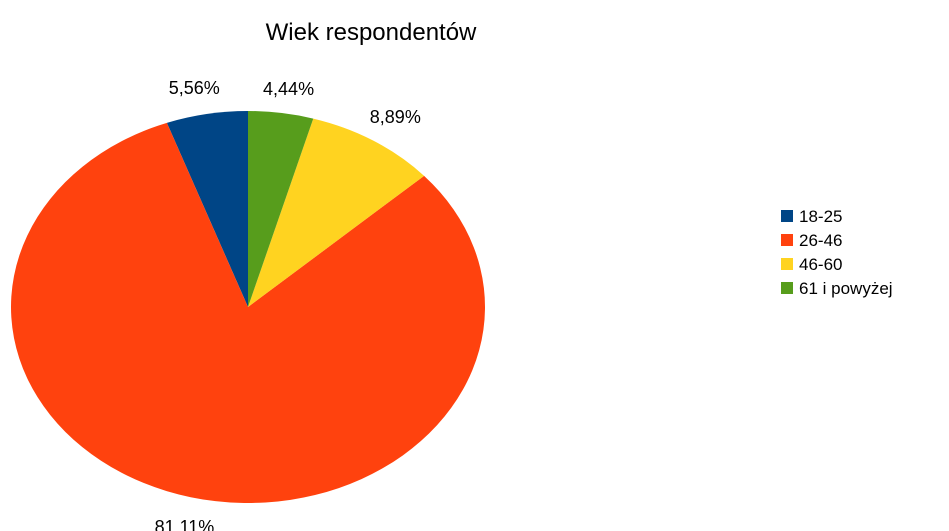 The height and width of the screenshot is (531, 949). Describe the element at coordinates (846, 288) in the screenshot. I see `legend-label-61-i-powyżej: 61 i powyżej` at that location.